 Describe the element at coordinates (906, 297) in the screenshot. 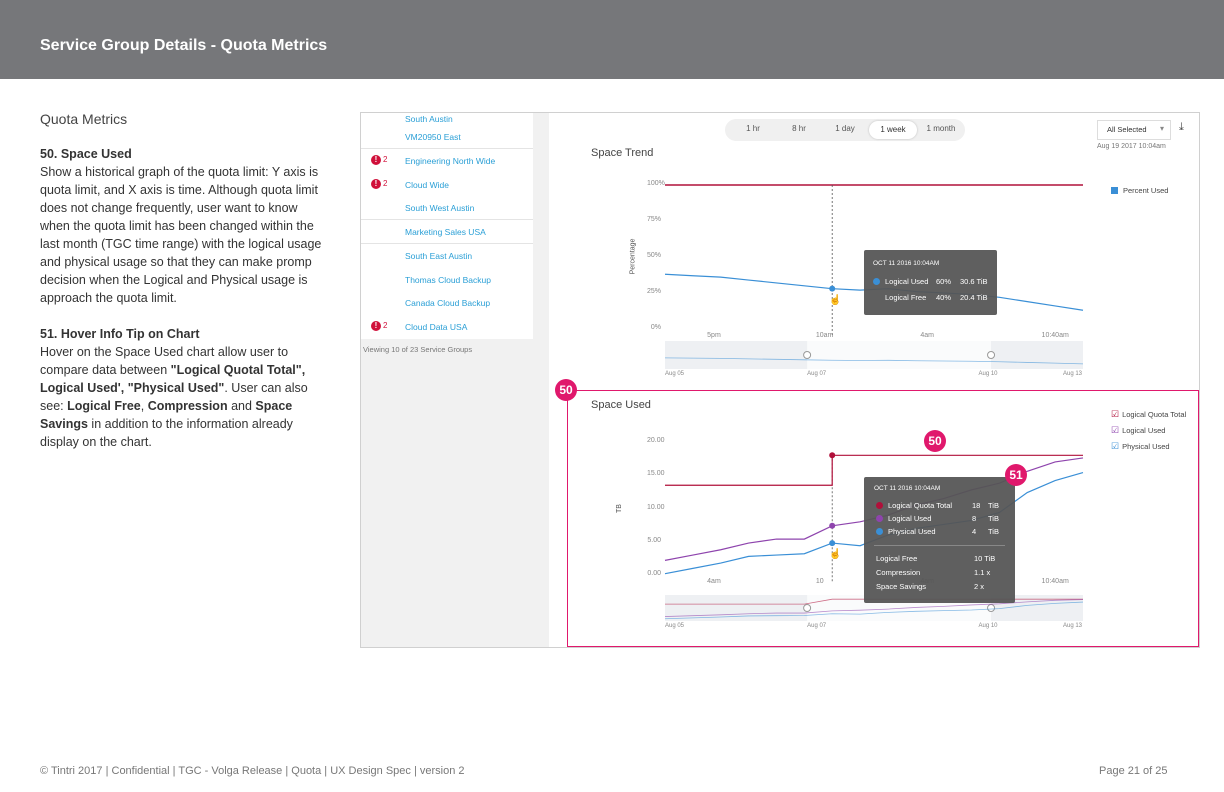

I see `trend-tip-label-1: Logical Free` at that location.